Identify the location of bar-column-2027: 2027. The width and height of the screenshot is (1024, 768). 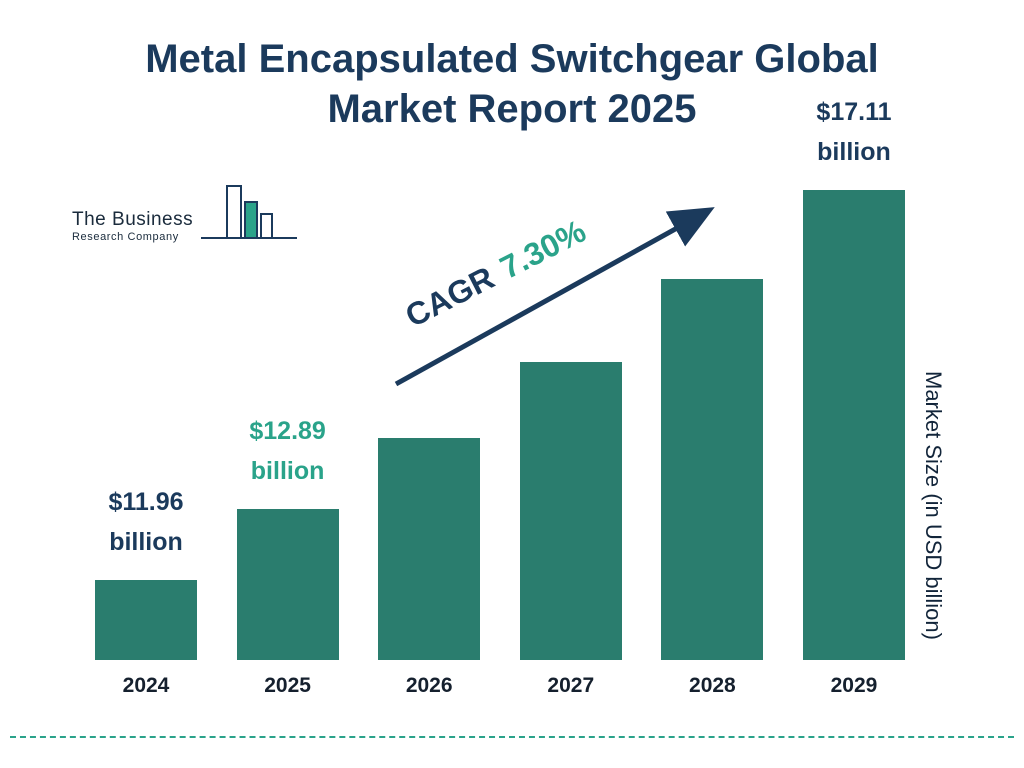
(570, 428).